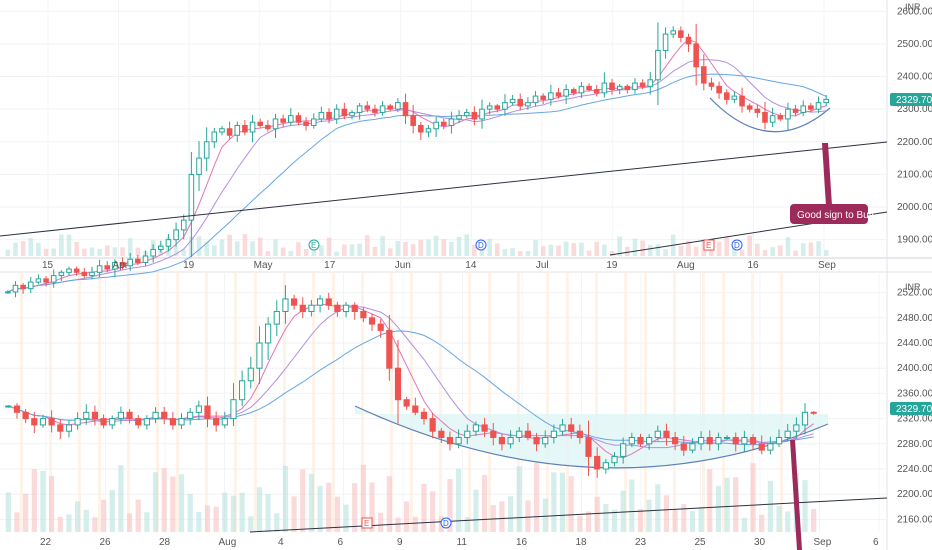  Describe the element at coordinates (914, 207) in the screenshot. I see `top-y-tick-label: 2000.00` at that location.